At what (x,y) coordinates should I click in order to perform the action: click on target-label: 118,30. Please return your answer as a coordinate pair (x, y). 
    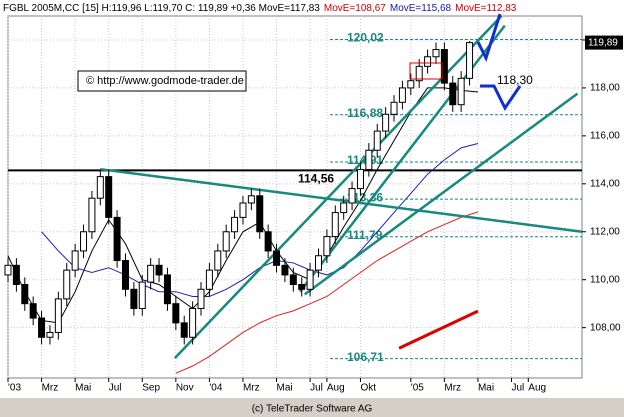
    Looking at the image, I should click on (515, 80).